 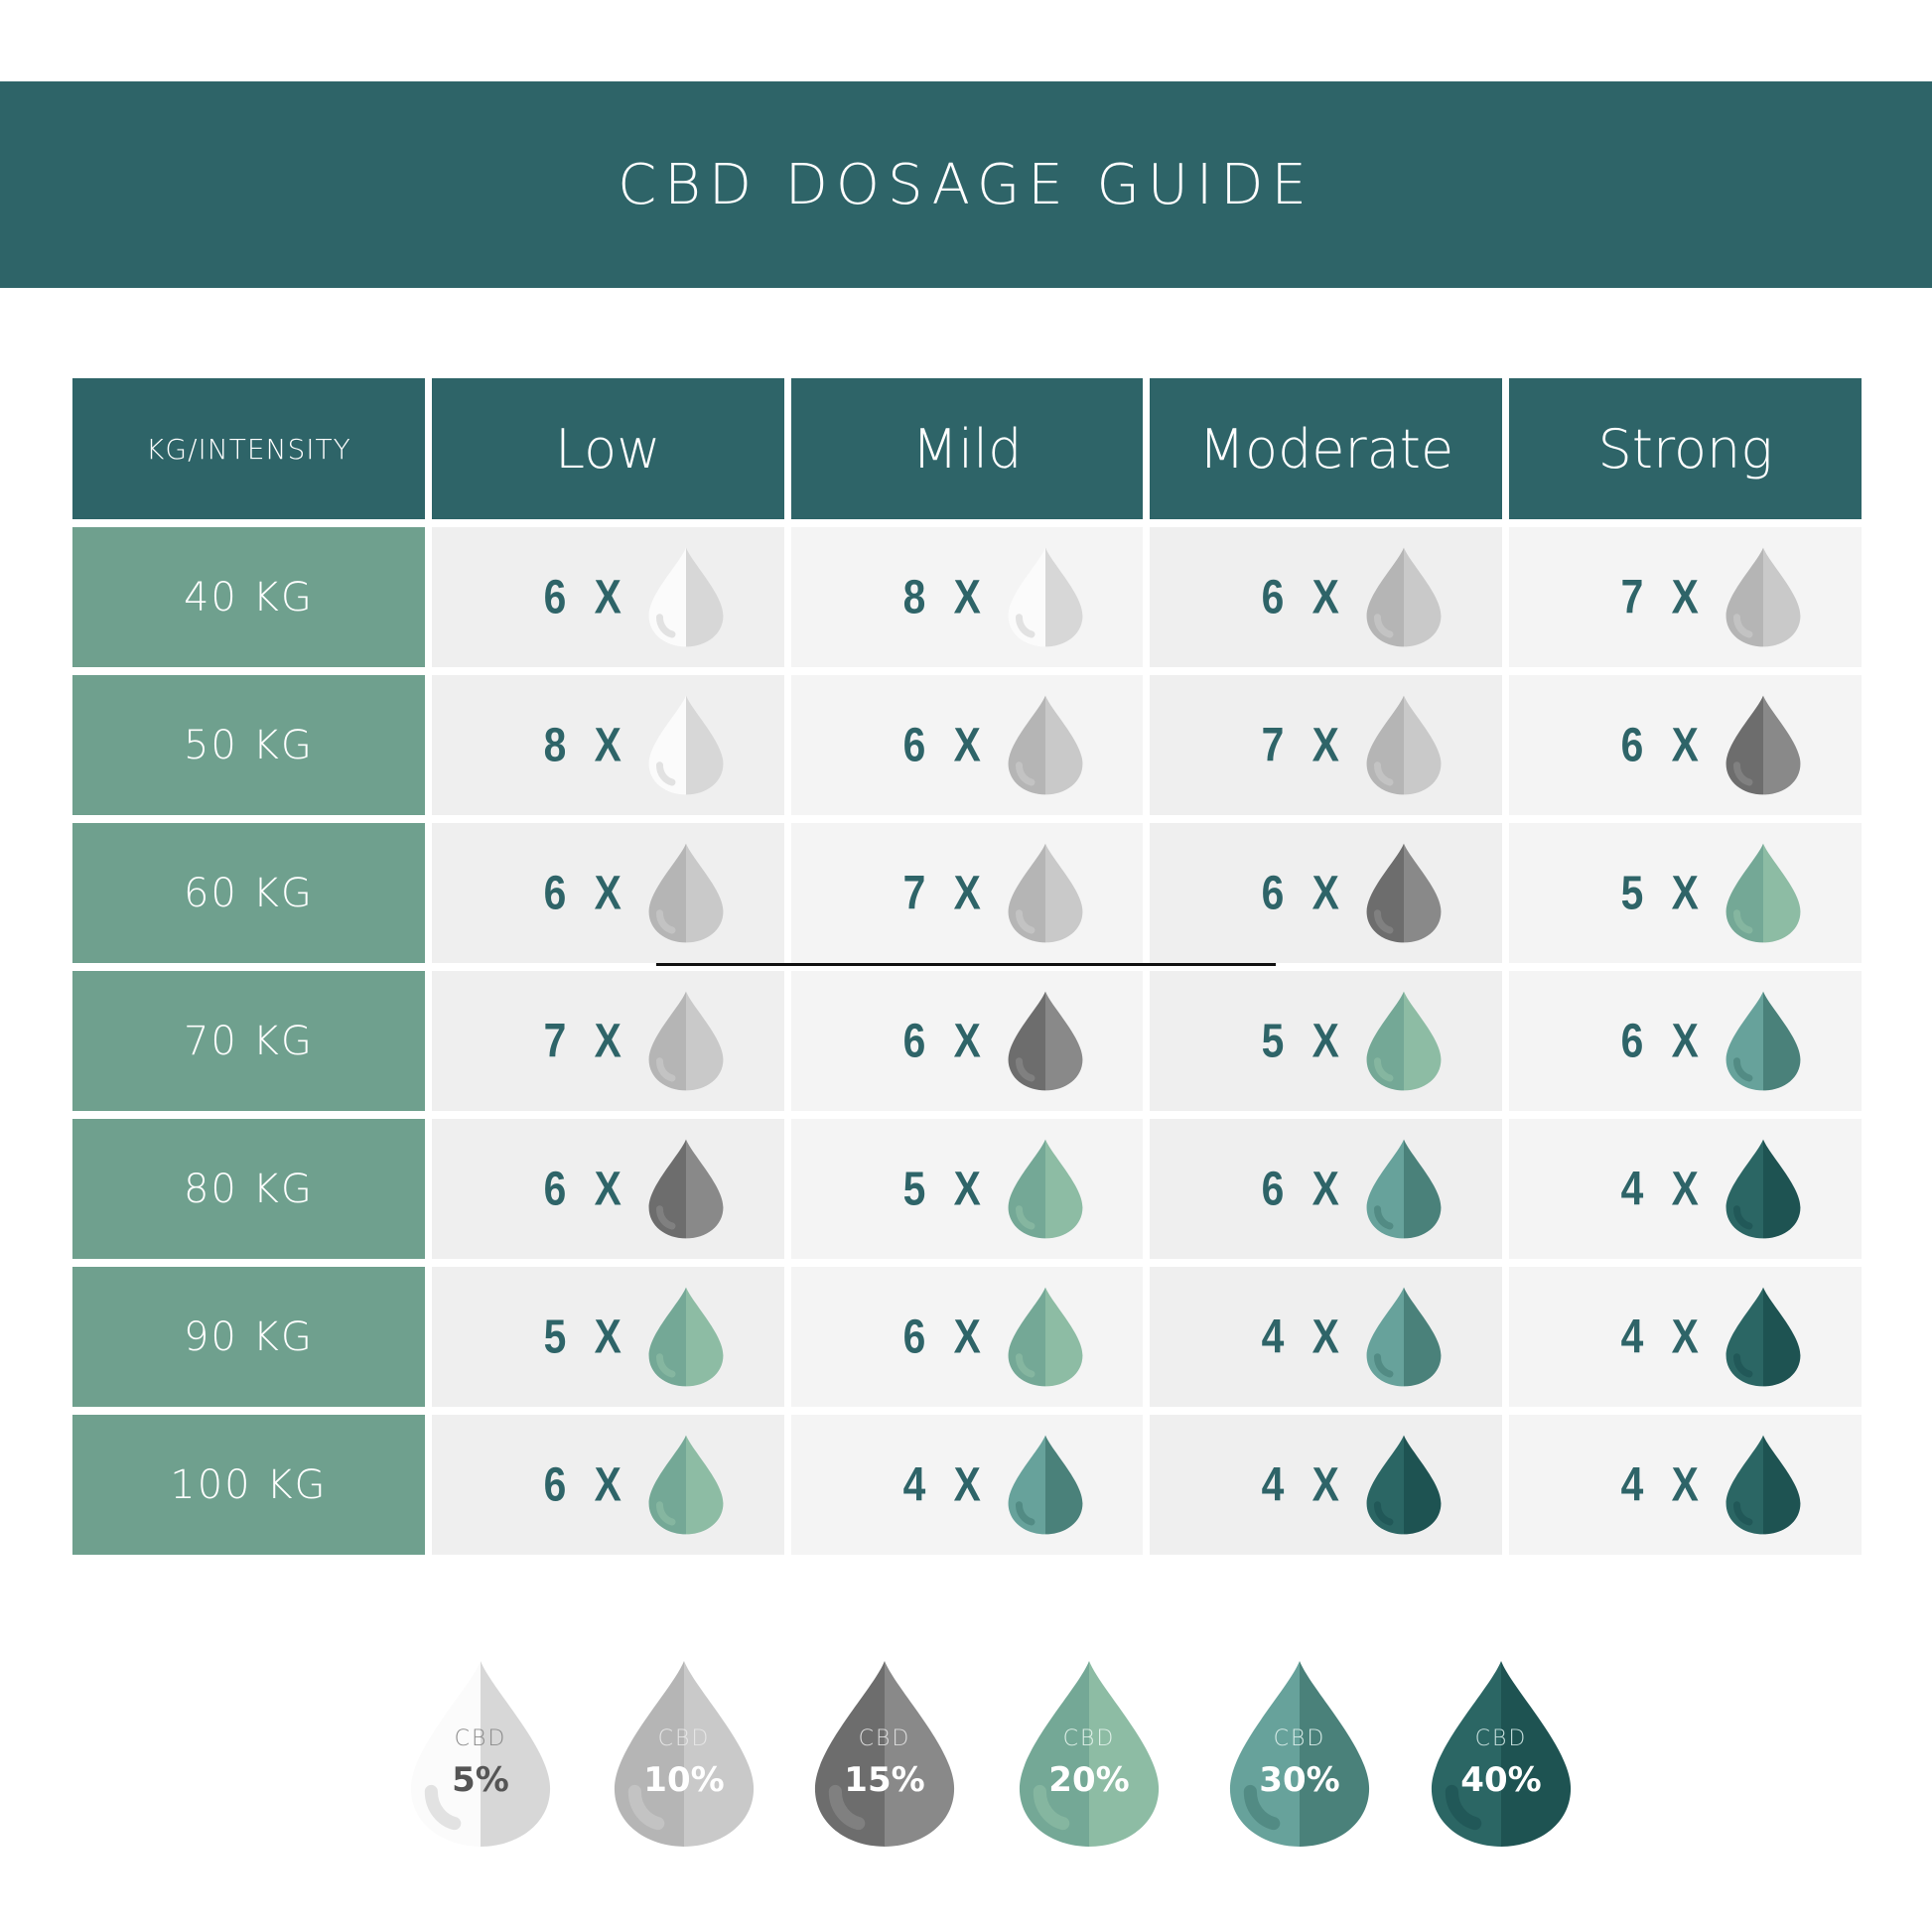 I want to click on title-banner: CBD DOSAGE GUIDE, so click(x=966, y=184).